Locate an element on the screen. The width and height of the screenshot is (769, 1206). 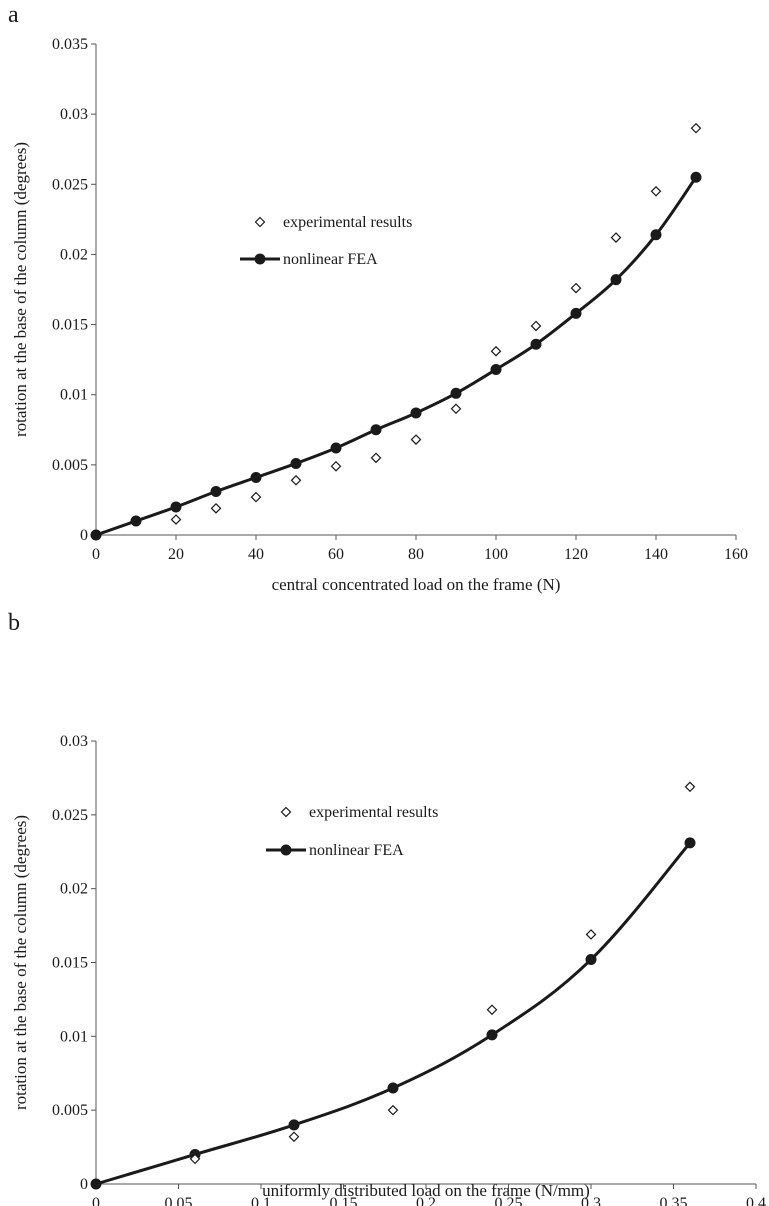
chart-a-y-tick-label: 0.035 is located at coordinates (70, 44).